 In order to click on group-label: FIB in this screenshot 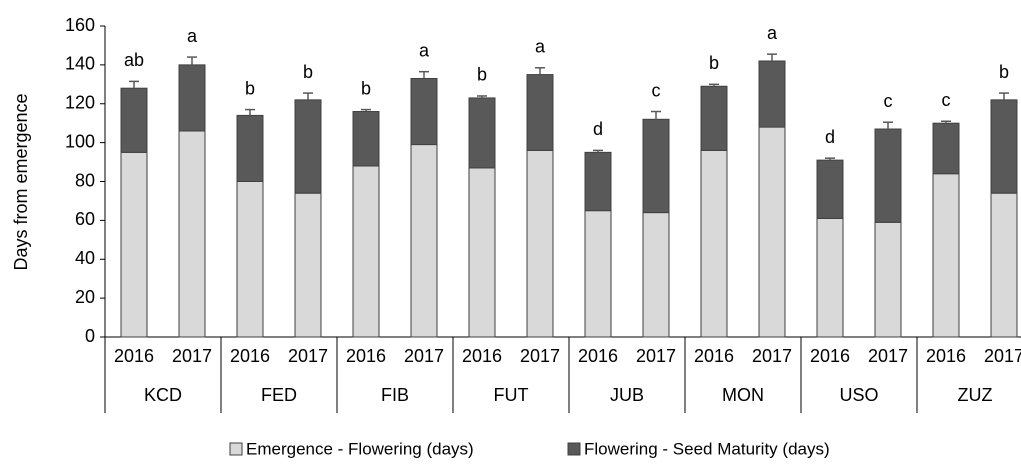, I will do `click(395, 395)`.